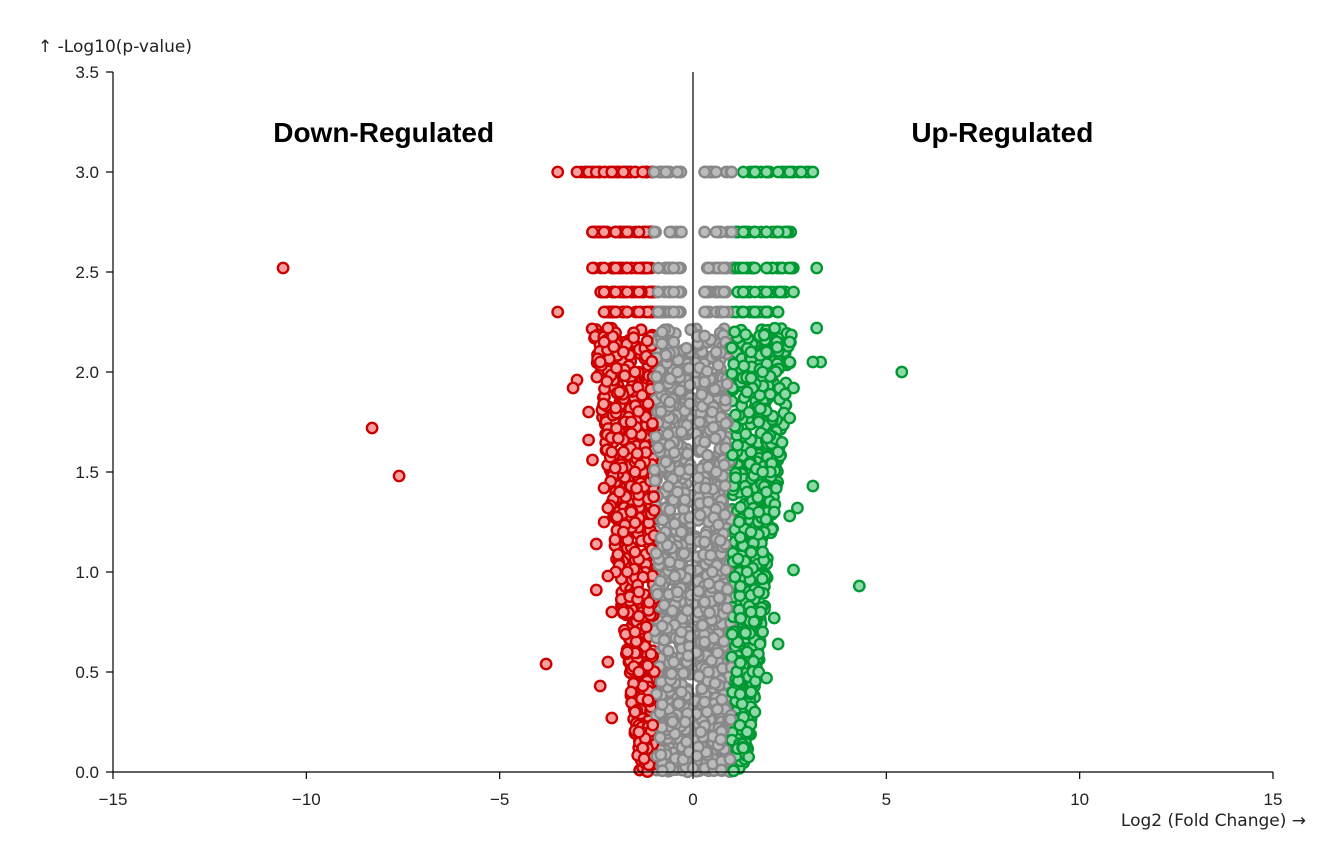 This screenshot has width=1344, height=864. What do you see at coordinates (87, 372) in the screenshot?
I see `y-tick-label: 2.0` at bounding box center [87, 372].